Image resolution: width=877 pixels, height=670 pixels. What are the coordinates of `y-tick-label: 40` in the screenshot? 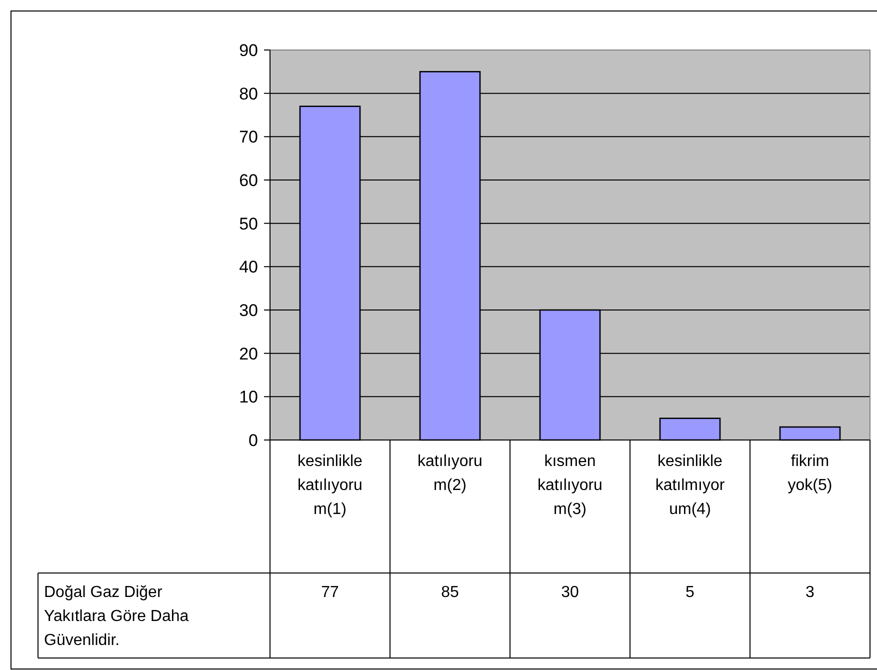 It's located at (248, 267).